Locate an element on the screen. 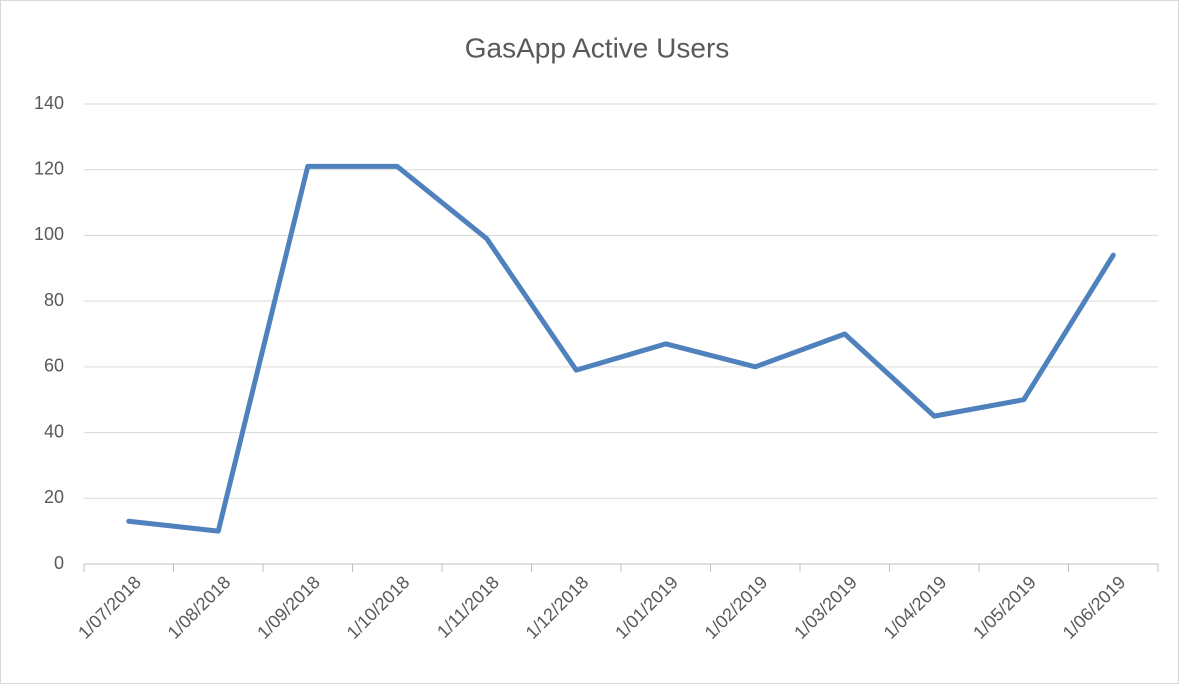 This screenshot has height=684, width=1179. y-tick-label: 140 is located at coordinates (49, 103).